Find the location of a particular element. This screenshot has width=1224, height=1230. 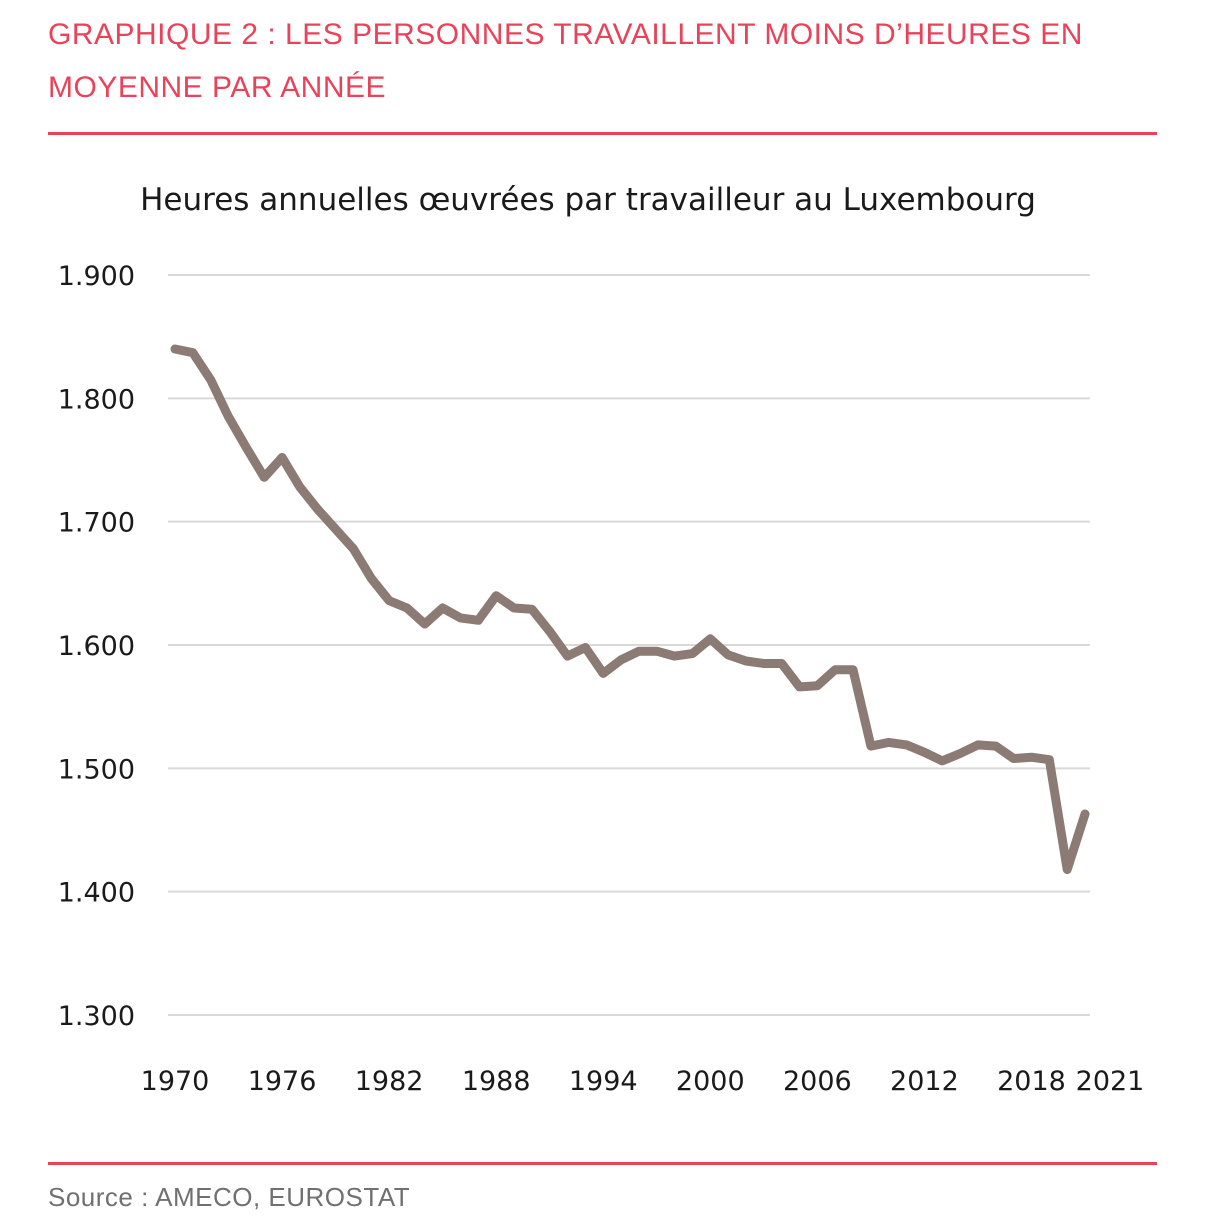

y-axis-ticks: 1.900 1.800 1.700 1.600 1.500 1.400 1.300 is located at coordinates (96, 646).